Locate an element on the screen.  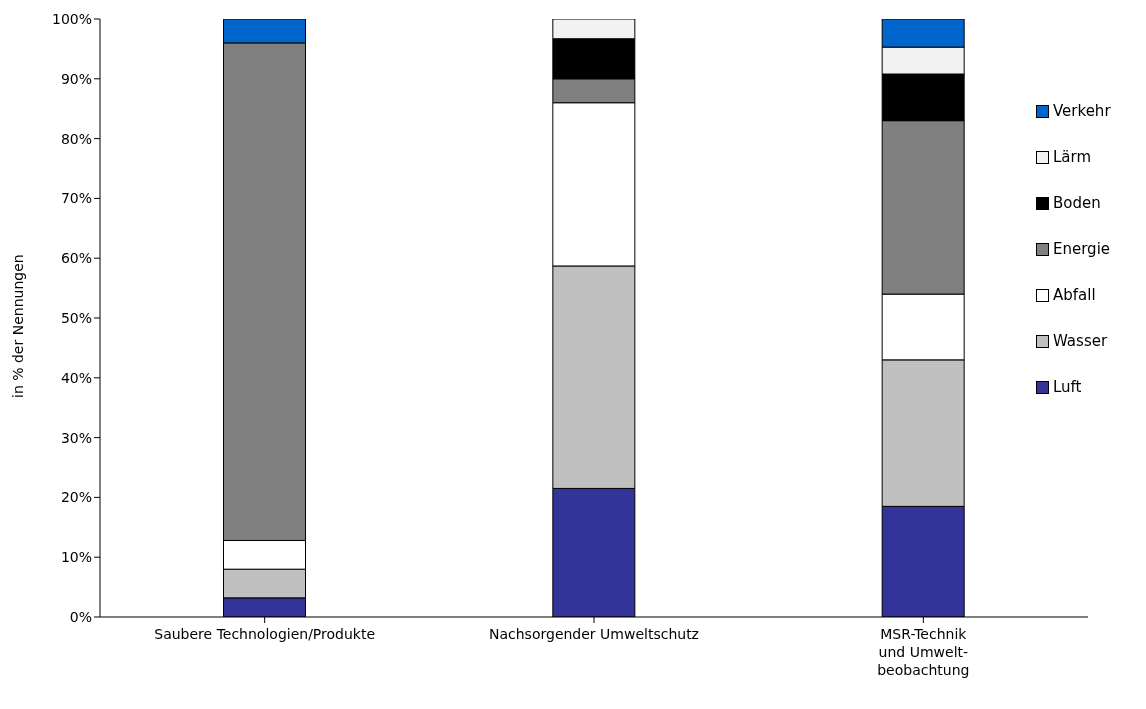
legend-label: Wasser is located at coordinates (1080, 341).